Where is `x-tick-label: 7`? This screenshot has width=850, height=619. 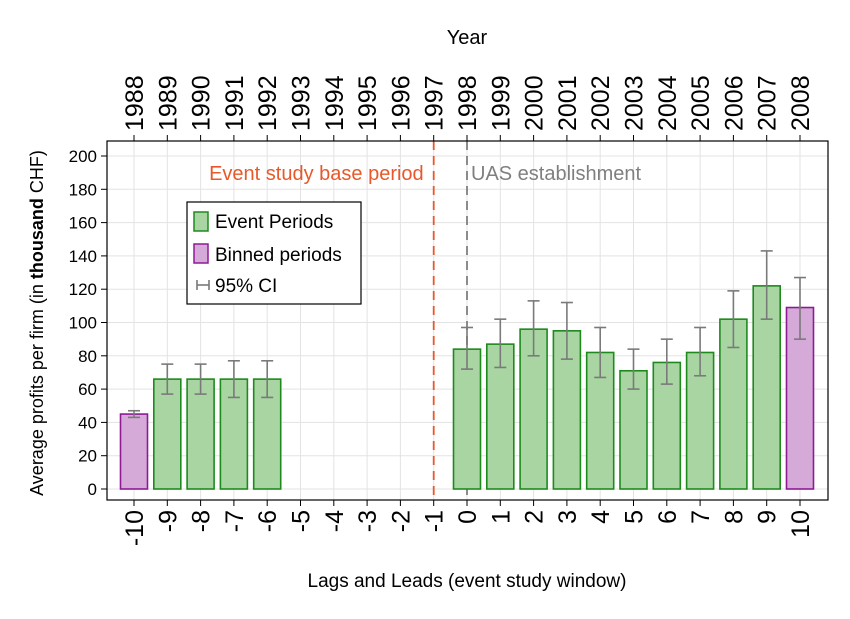 x-tick-label: 7 is located at coordinates (701, 517).